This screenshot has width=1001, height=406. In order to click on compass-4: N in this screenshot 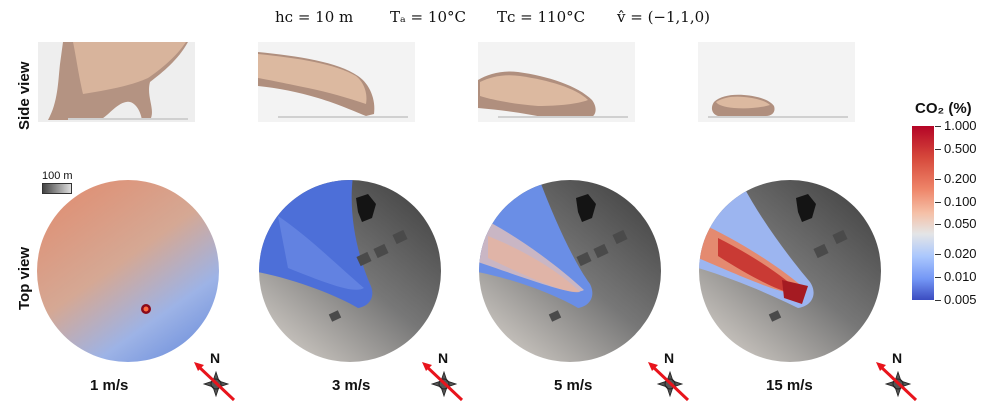, I will do `click(902, 378)`.